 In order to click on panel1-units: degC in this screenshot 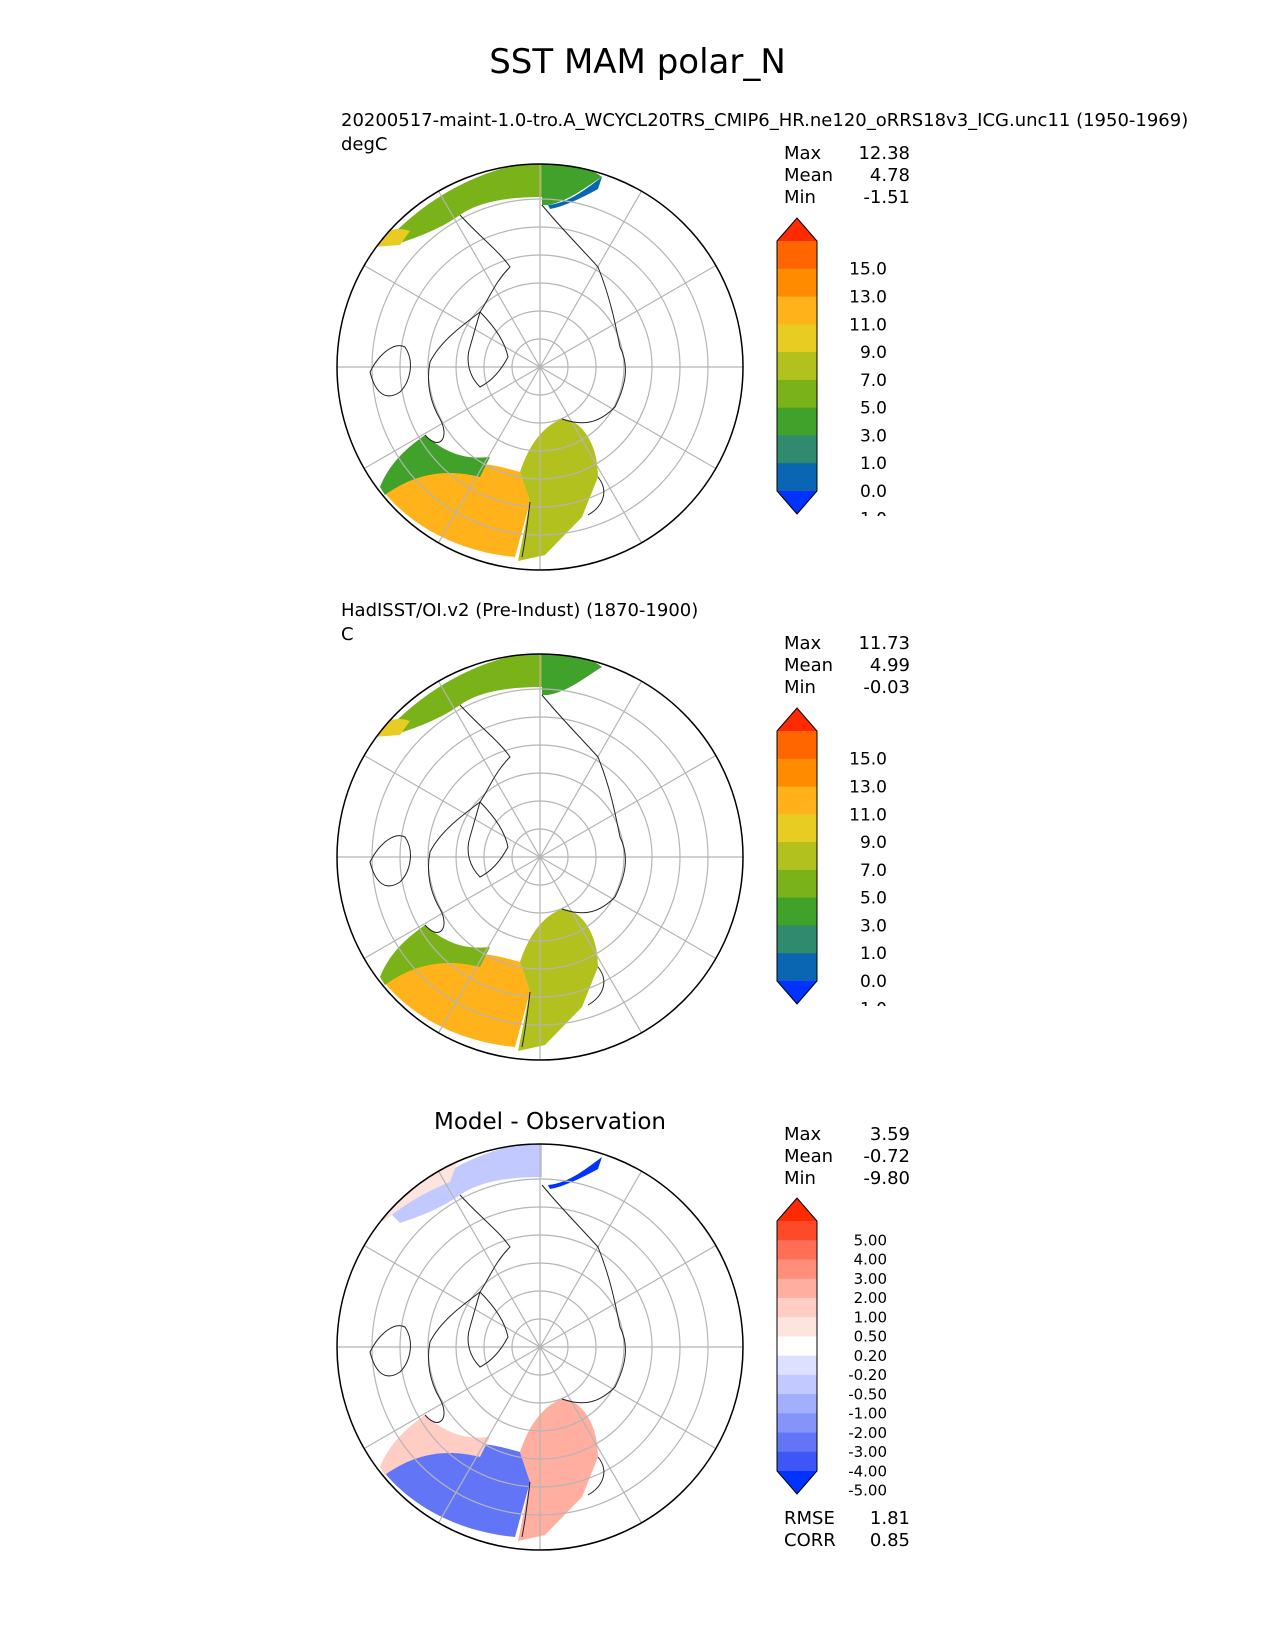, I will do `click(364, 144)`.